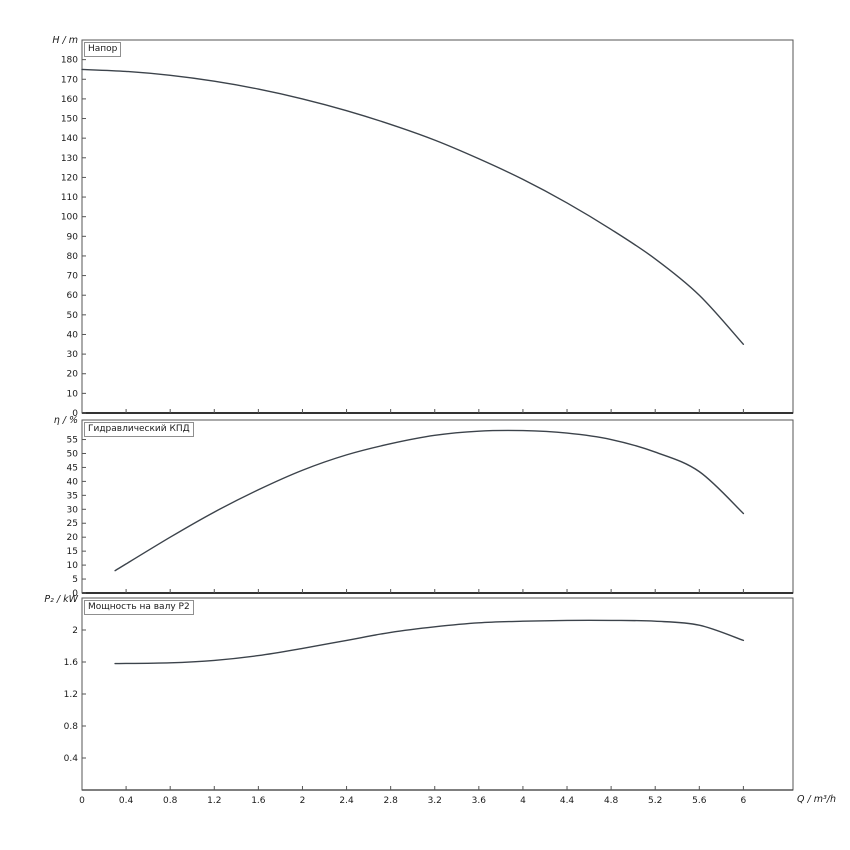 This screenshot has height=850, width=850. Describe the element at coordinates (69, 100) in the screenshot. I see `svg-text: 160` at that location.